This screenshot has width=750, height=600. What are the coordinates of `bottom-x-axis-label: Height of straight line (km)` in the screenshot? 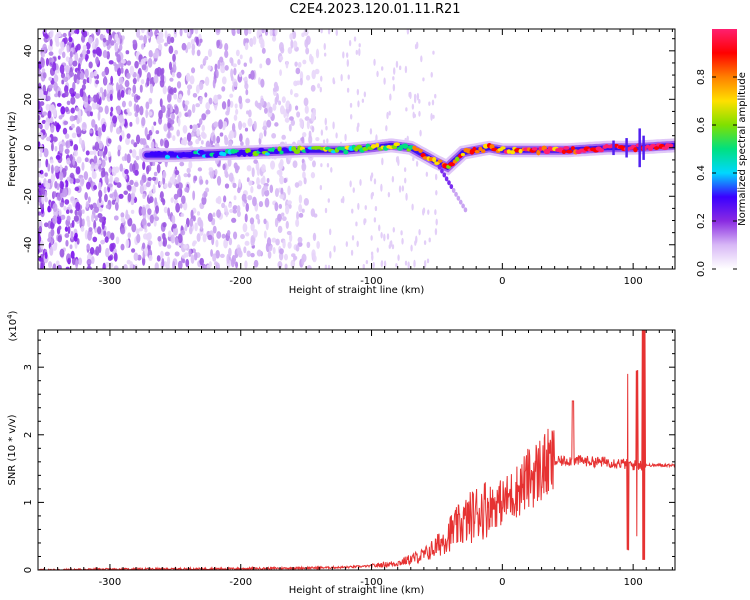 It's located at (357, 590).